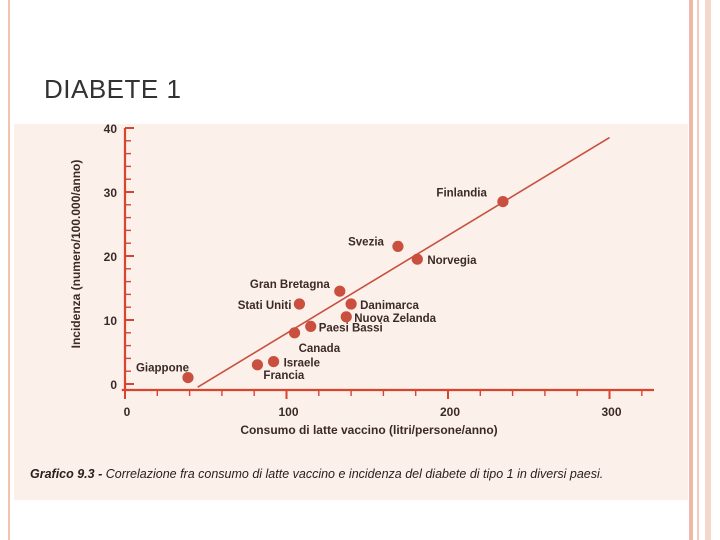  What do you see at coordinates (708, 270) in the screenshot?
I see `slide-border-right-outer` at bounding box center [708, 270].